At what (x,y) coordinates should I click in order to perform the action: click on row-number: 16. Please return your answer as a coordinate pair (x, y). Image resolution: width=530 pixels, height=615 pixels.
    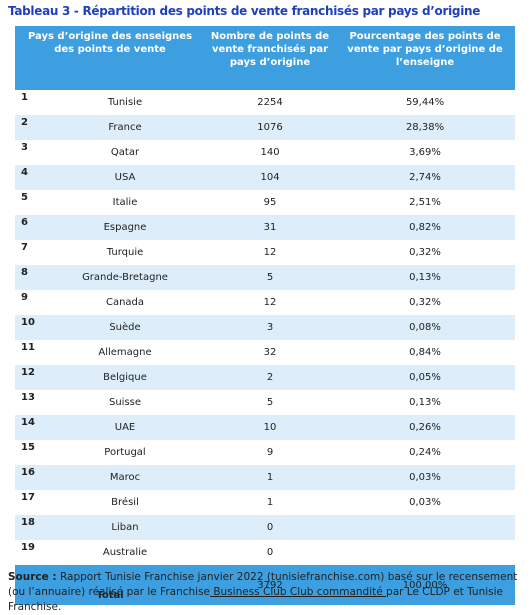
    Looking at the image, I should click on (30, 477).